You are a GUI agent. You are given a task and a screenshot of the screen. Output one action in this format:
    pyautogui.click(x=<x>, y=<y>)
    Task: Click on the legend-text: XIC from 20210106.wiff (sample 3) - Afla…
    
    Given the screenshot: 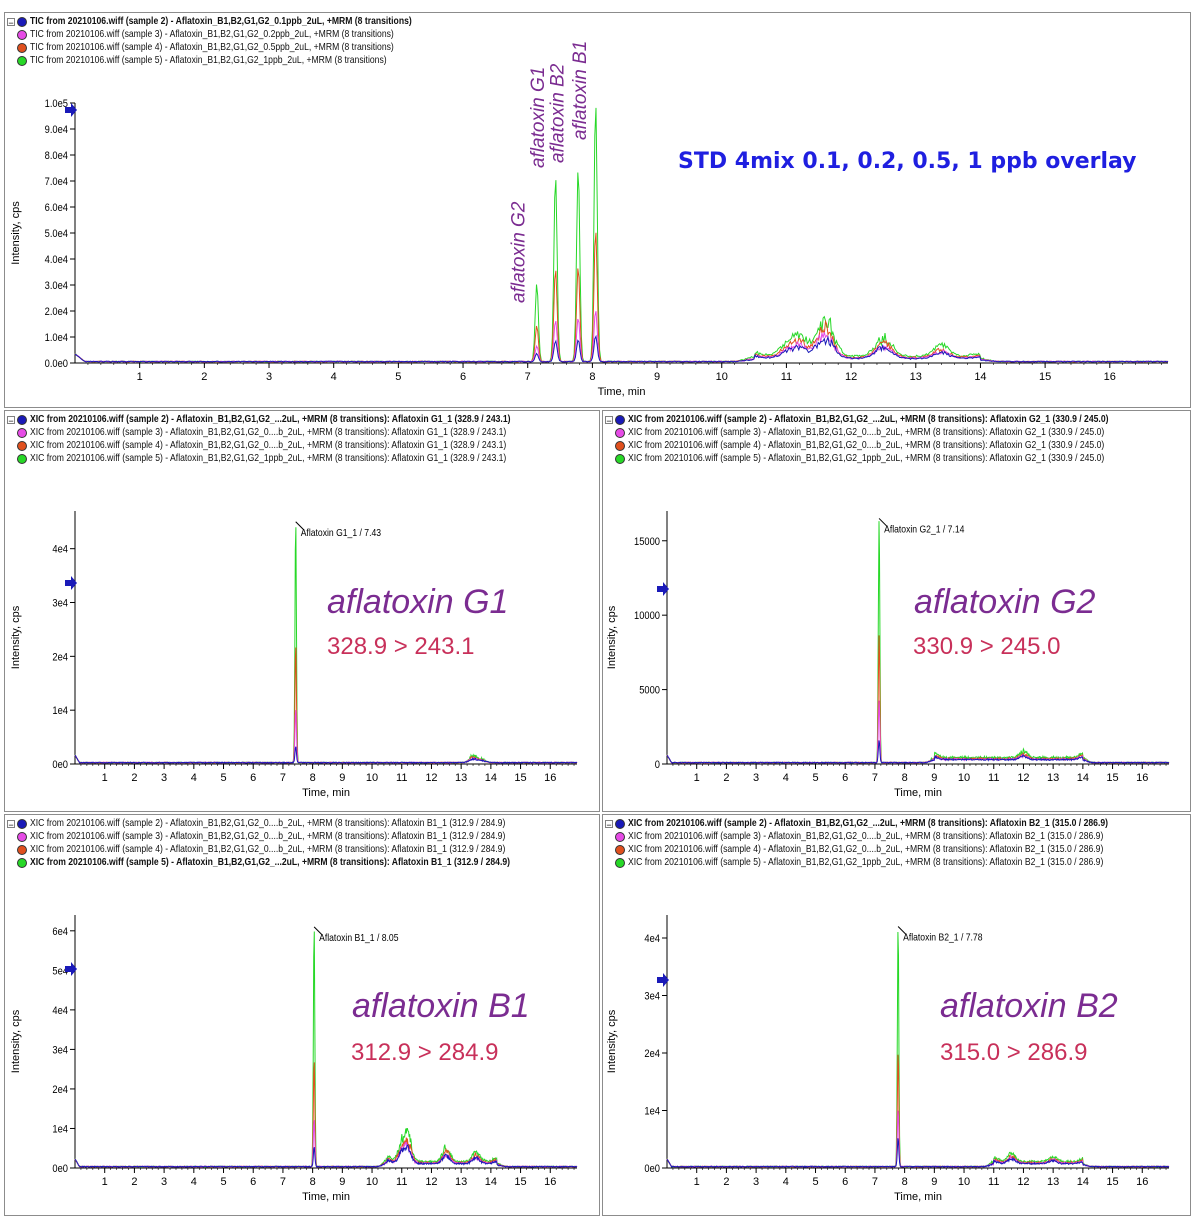 What is the action you would take?
    pyautogui.click(x=268, y=432)
    